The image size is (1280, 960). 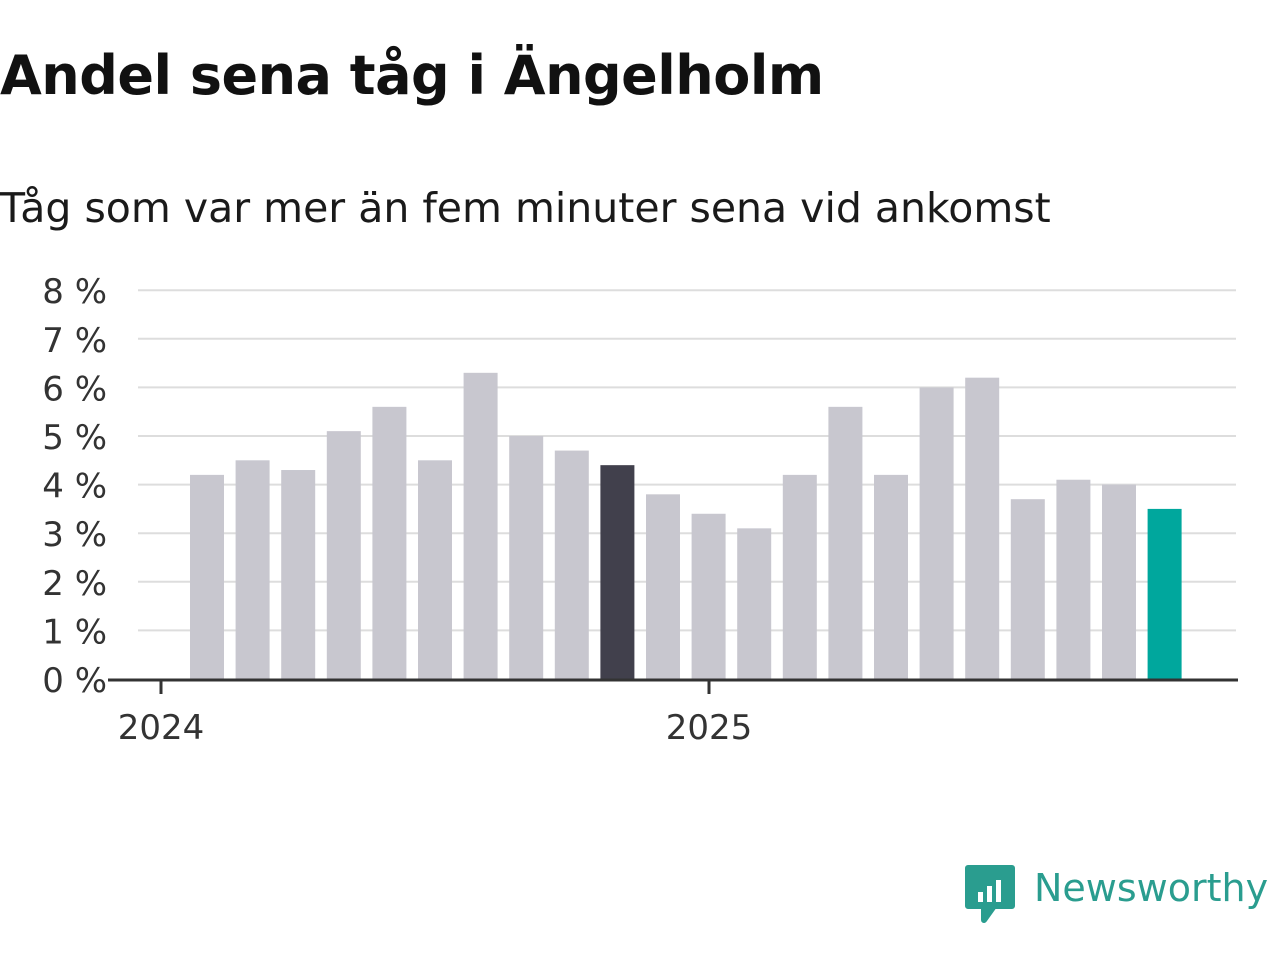 I want to click on y-tick-label: 1 %, so click(x=74, y=632).